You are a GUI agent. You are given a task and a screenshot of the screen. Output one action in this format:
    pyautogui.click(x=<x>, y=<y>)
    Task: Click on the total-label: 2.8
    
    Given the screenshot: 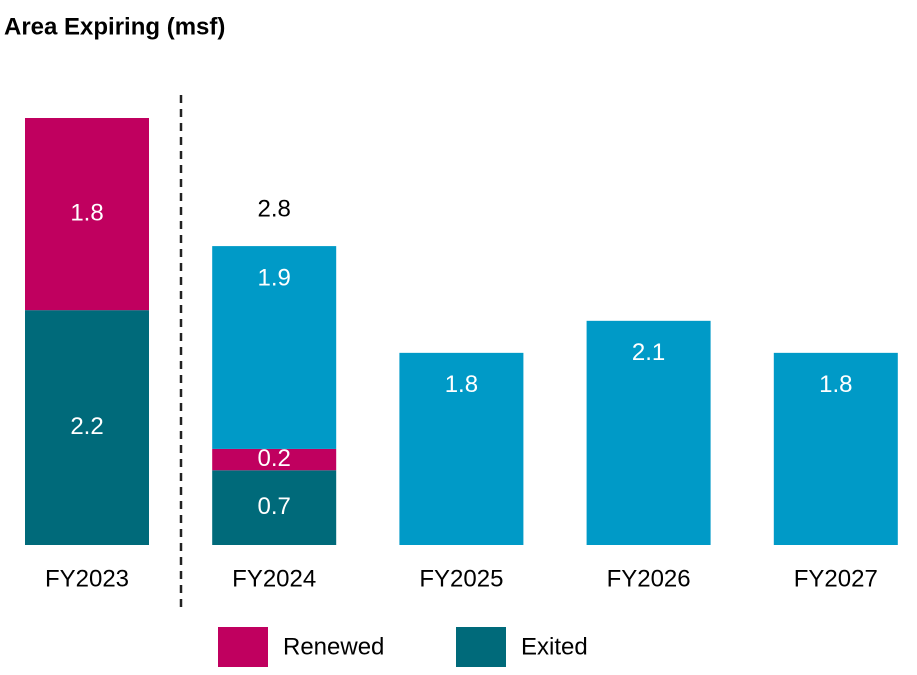 What is the action you would take?
    pyautogui.click(x=274, y=208)
    